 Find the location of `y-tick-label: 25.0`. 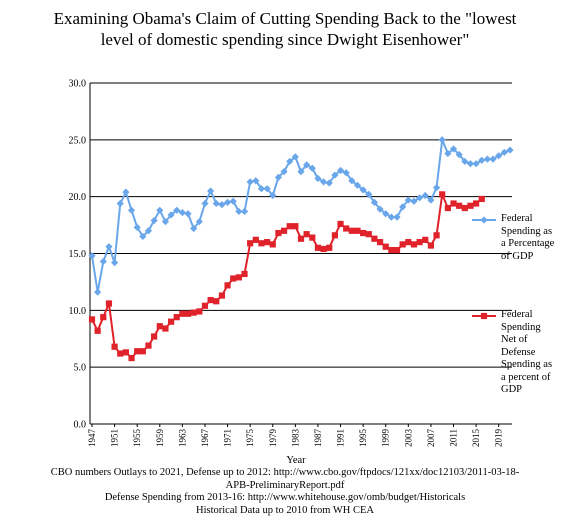

y-tick-label: 25.0 is located at coordinates (78, 140).